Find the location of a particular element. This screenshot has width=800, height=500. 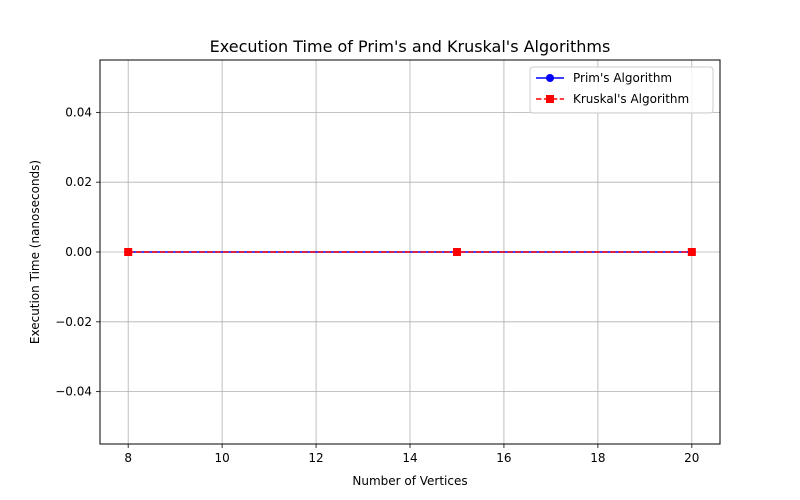

legend-box is located at coordinates (621, 90).